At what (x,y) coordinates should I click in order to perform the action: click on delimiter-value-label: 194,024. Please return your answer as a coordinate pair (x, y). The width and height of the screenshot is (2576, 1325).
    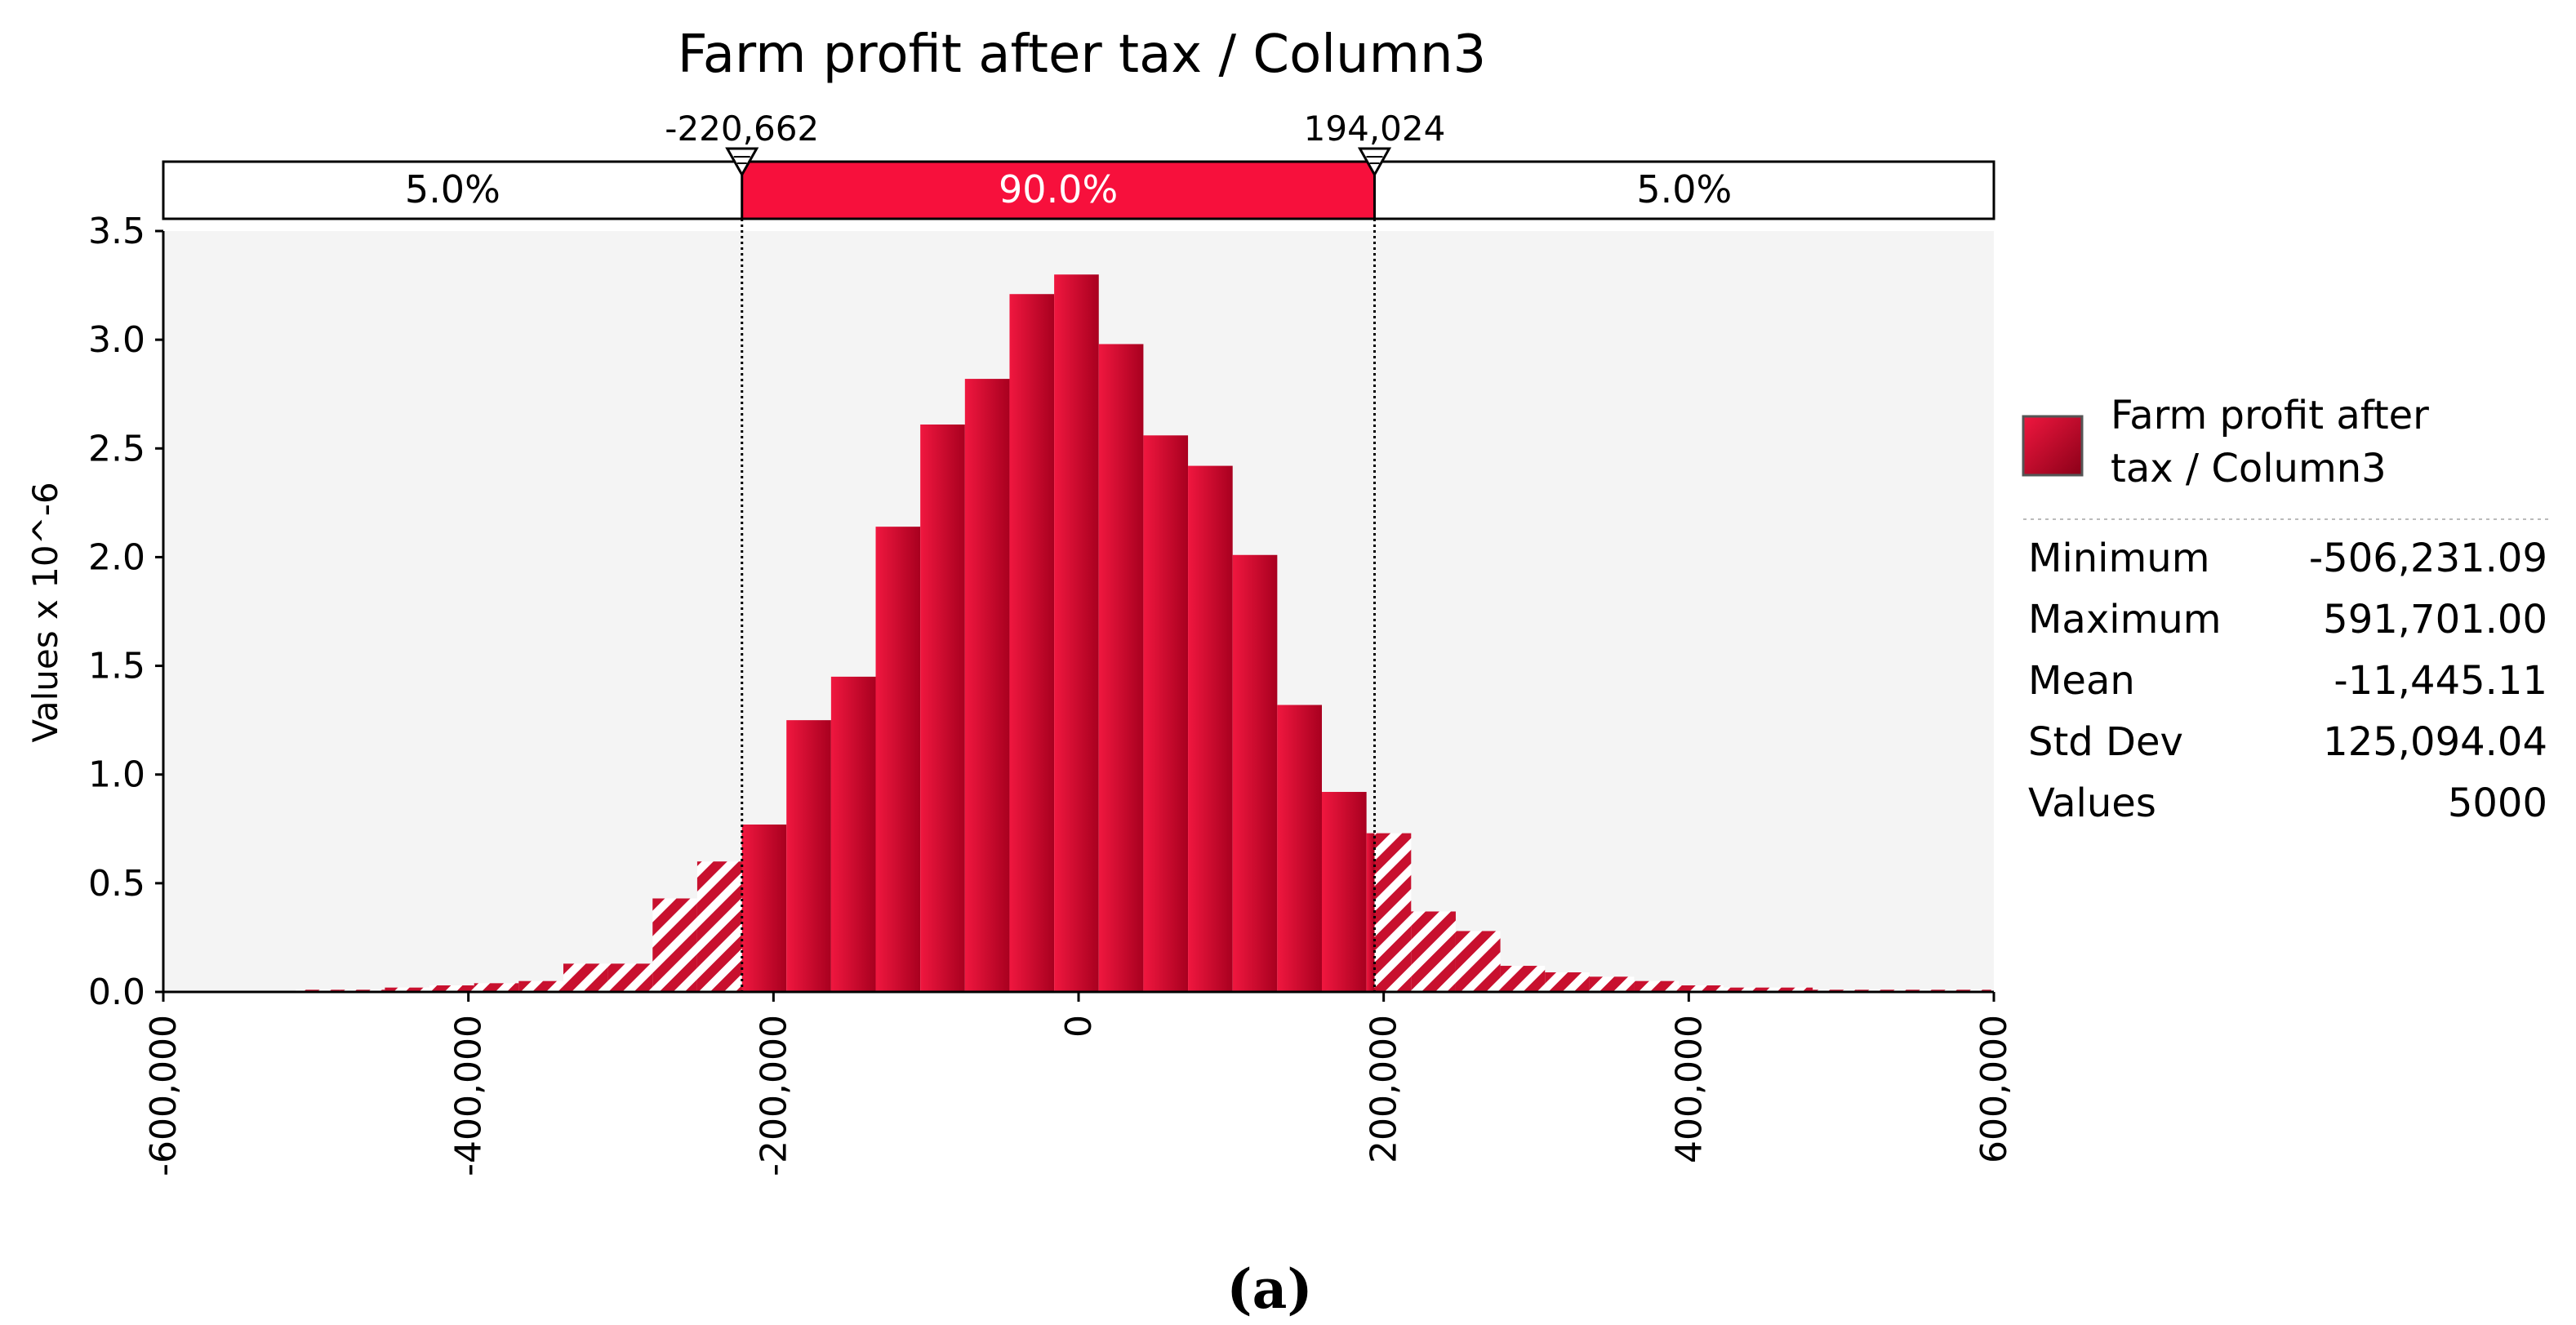
    Looking at the image, I should click on (1375, 129).